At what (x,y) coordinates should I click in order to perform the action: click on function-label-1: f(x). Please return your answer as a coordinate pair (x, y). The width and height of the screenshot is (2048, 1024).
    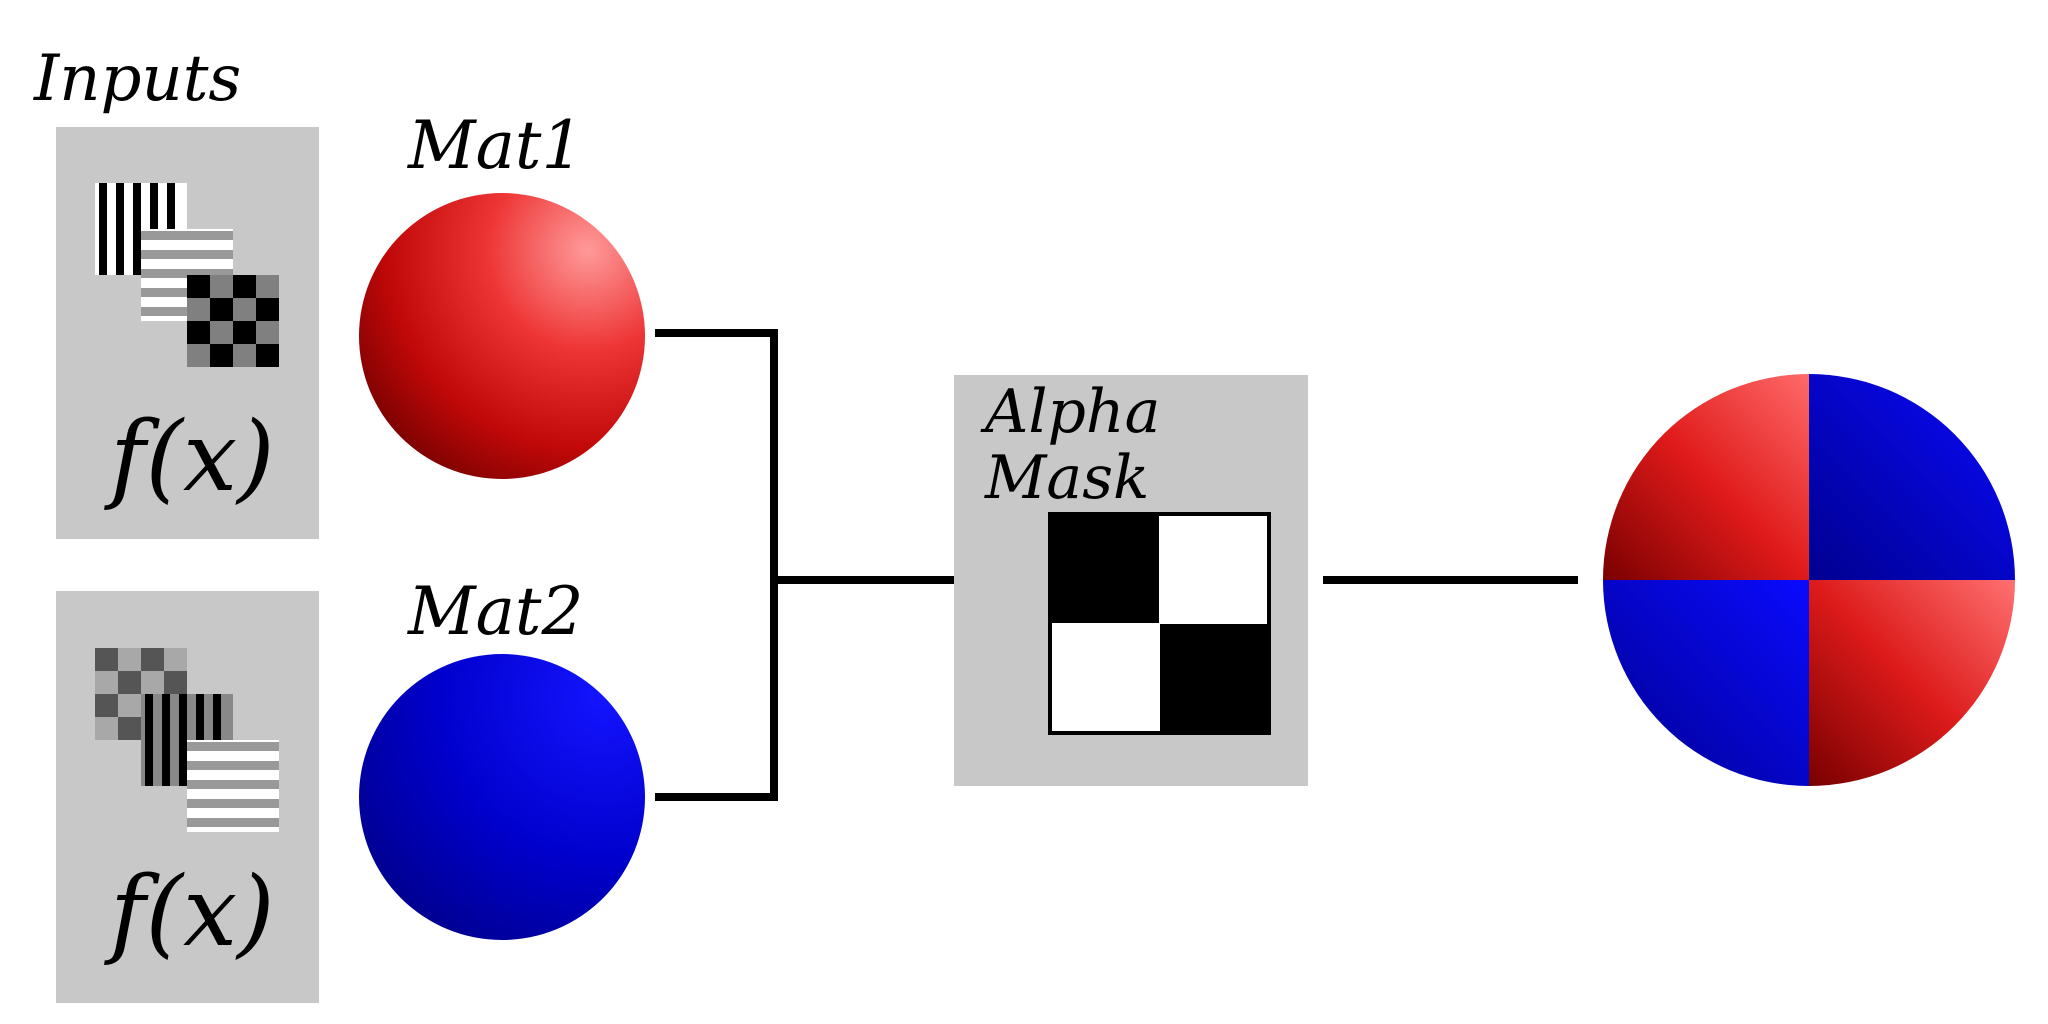
    Looking at the image, I should click on (189, 457).